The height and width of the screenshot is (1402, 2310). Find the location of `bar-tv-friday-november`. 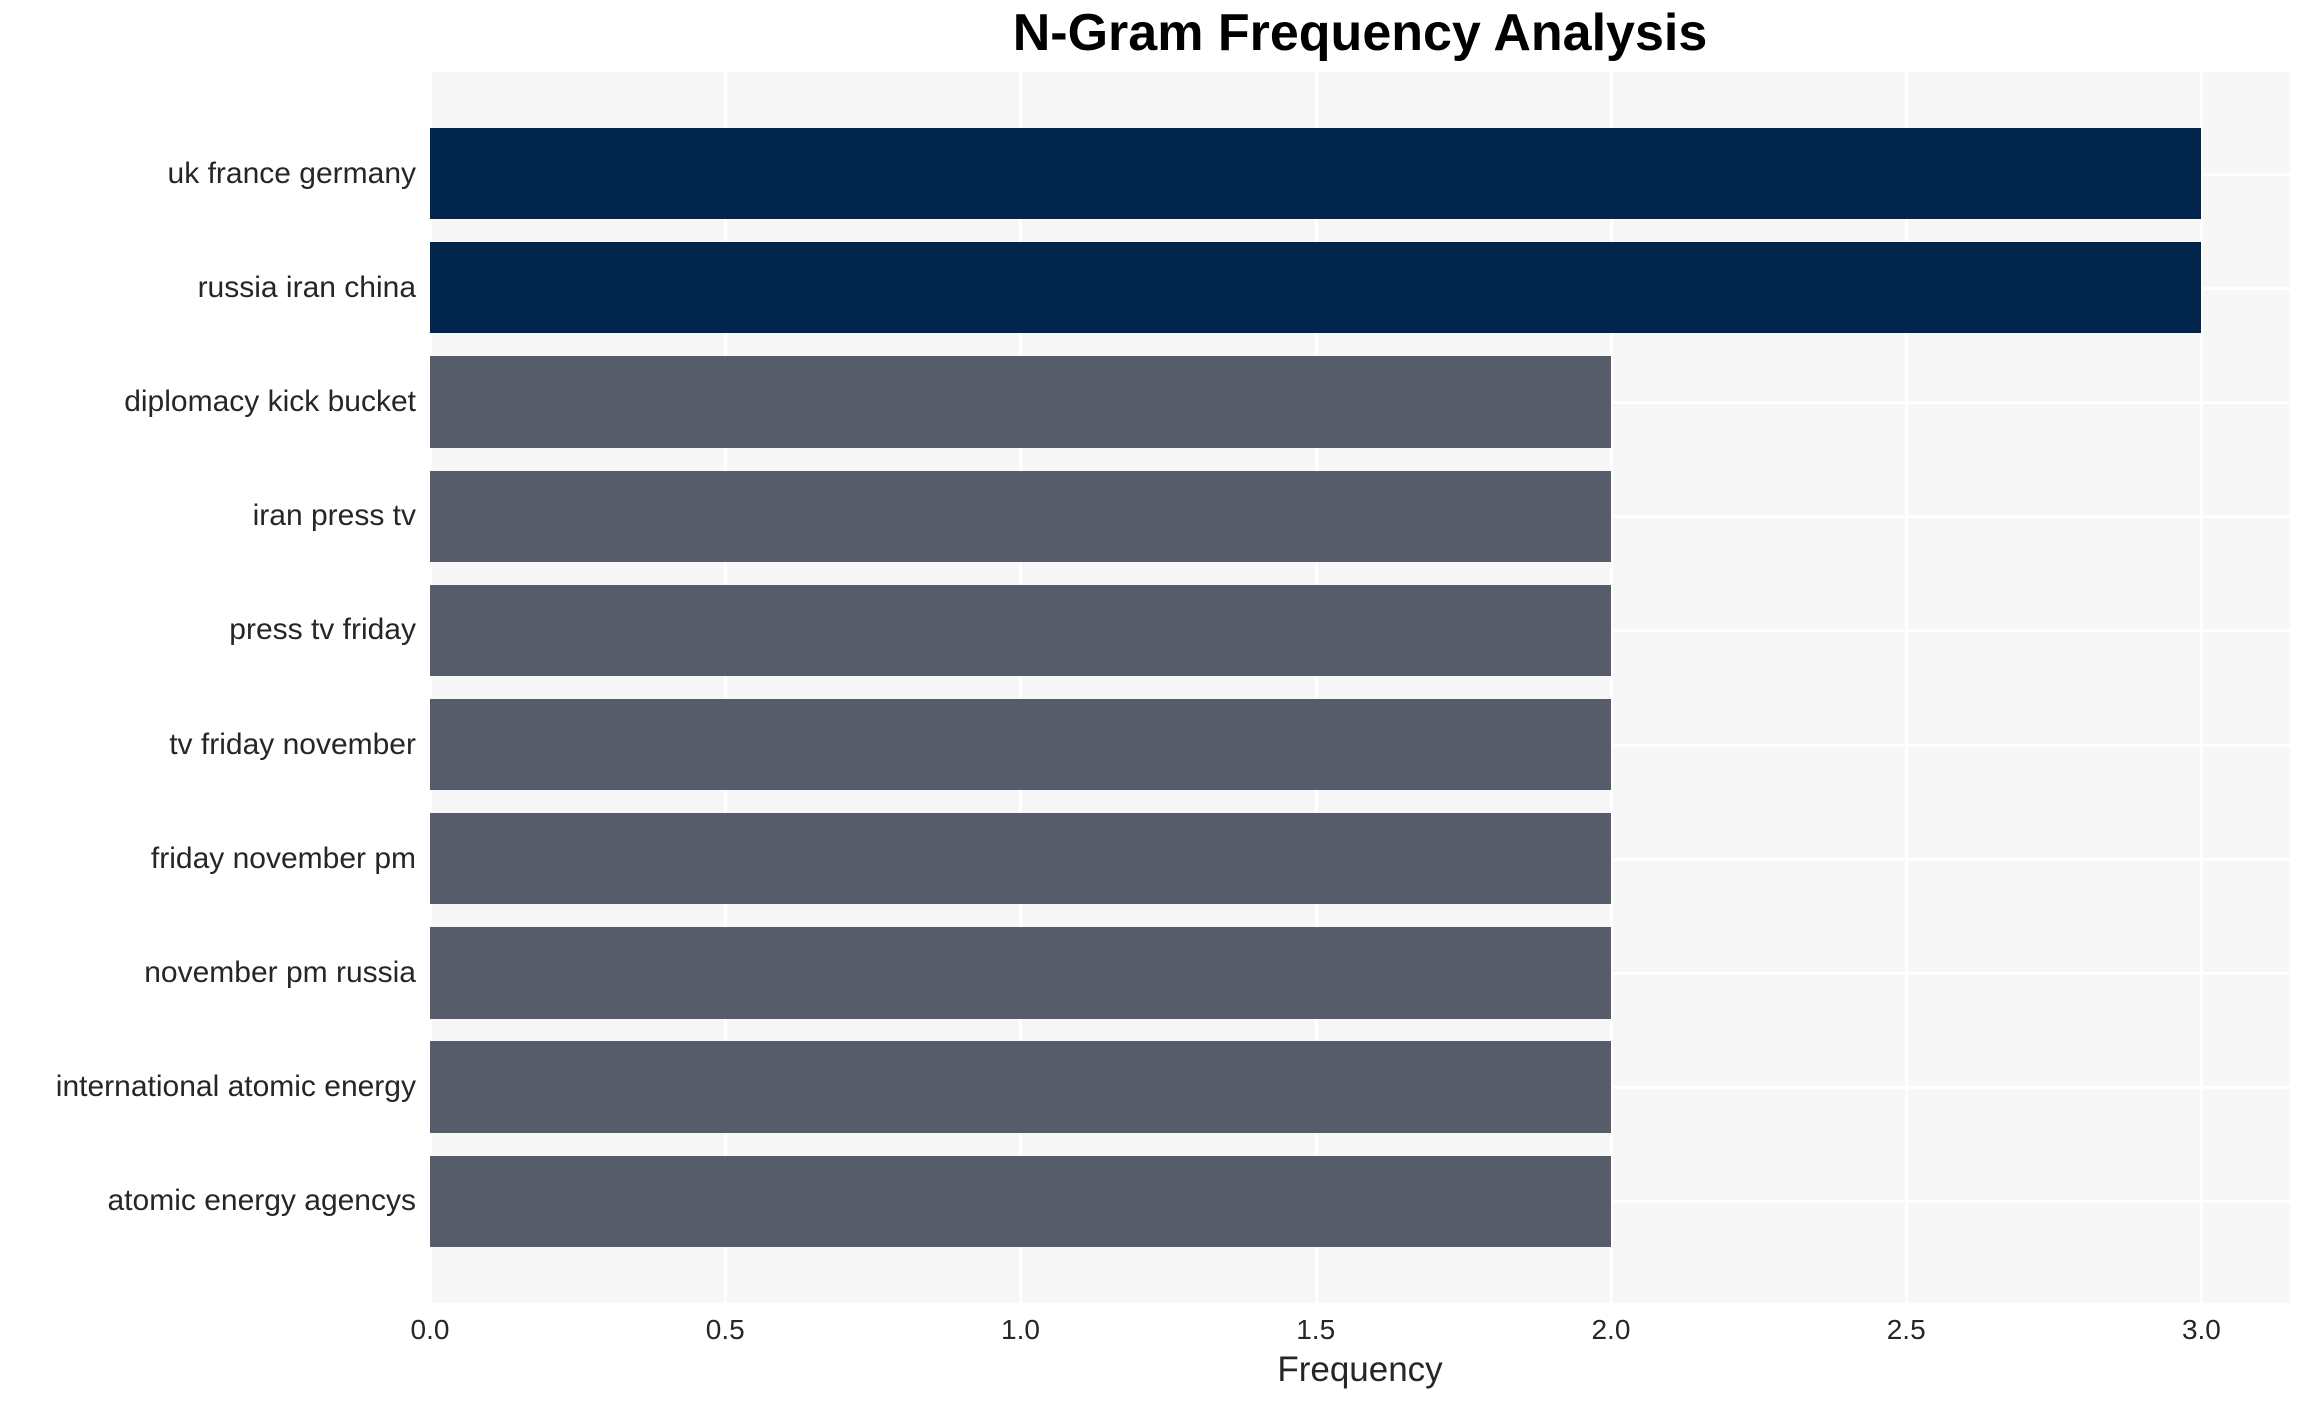

bar-tv-friday-november is located at coordinates (1020, 744).